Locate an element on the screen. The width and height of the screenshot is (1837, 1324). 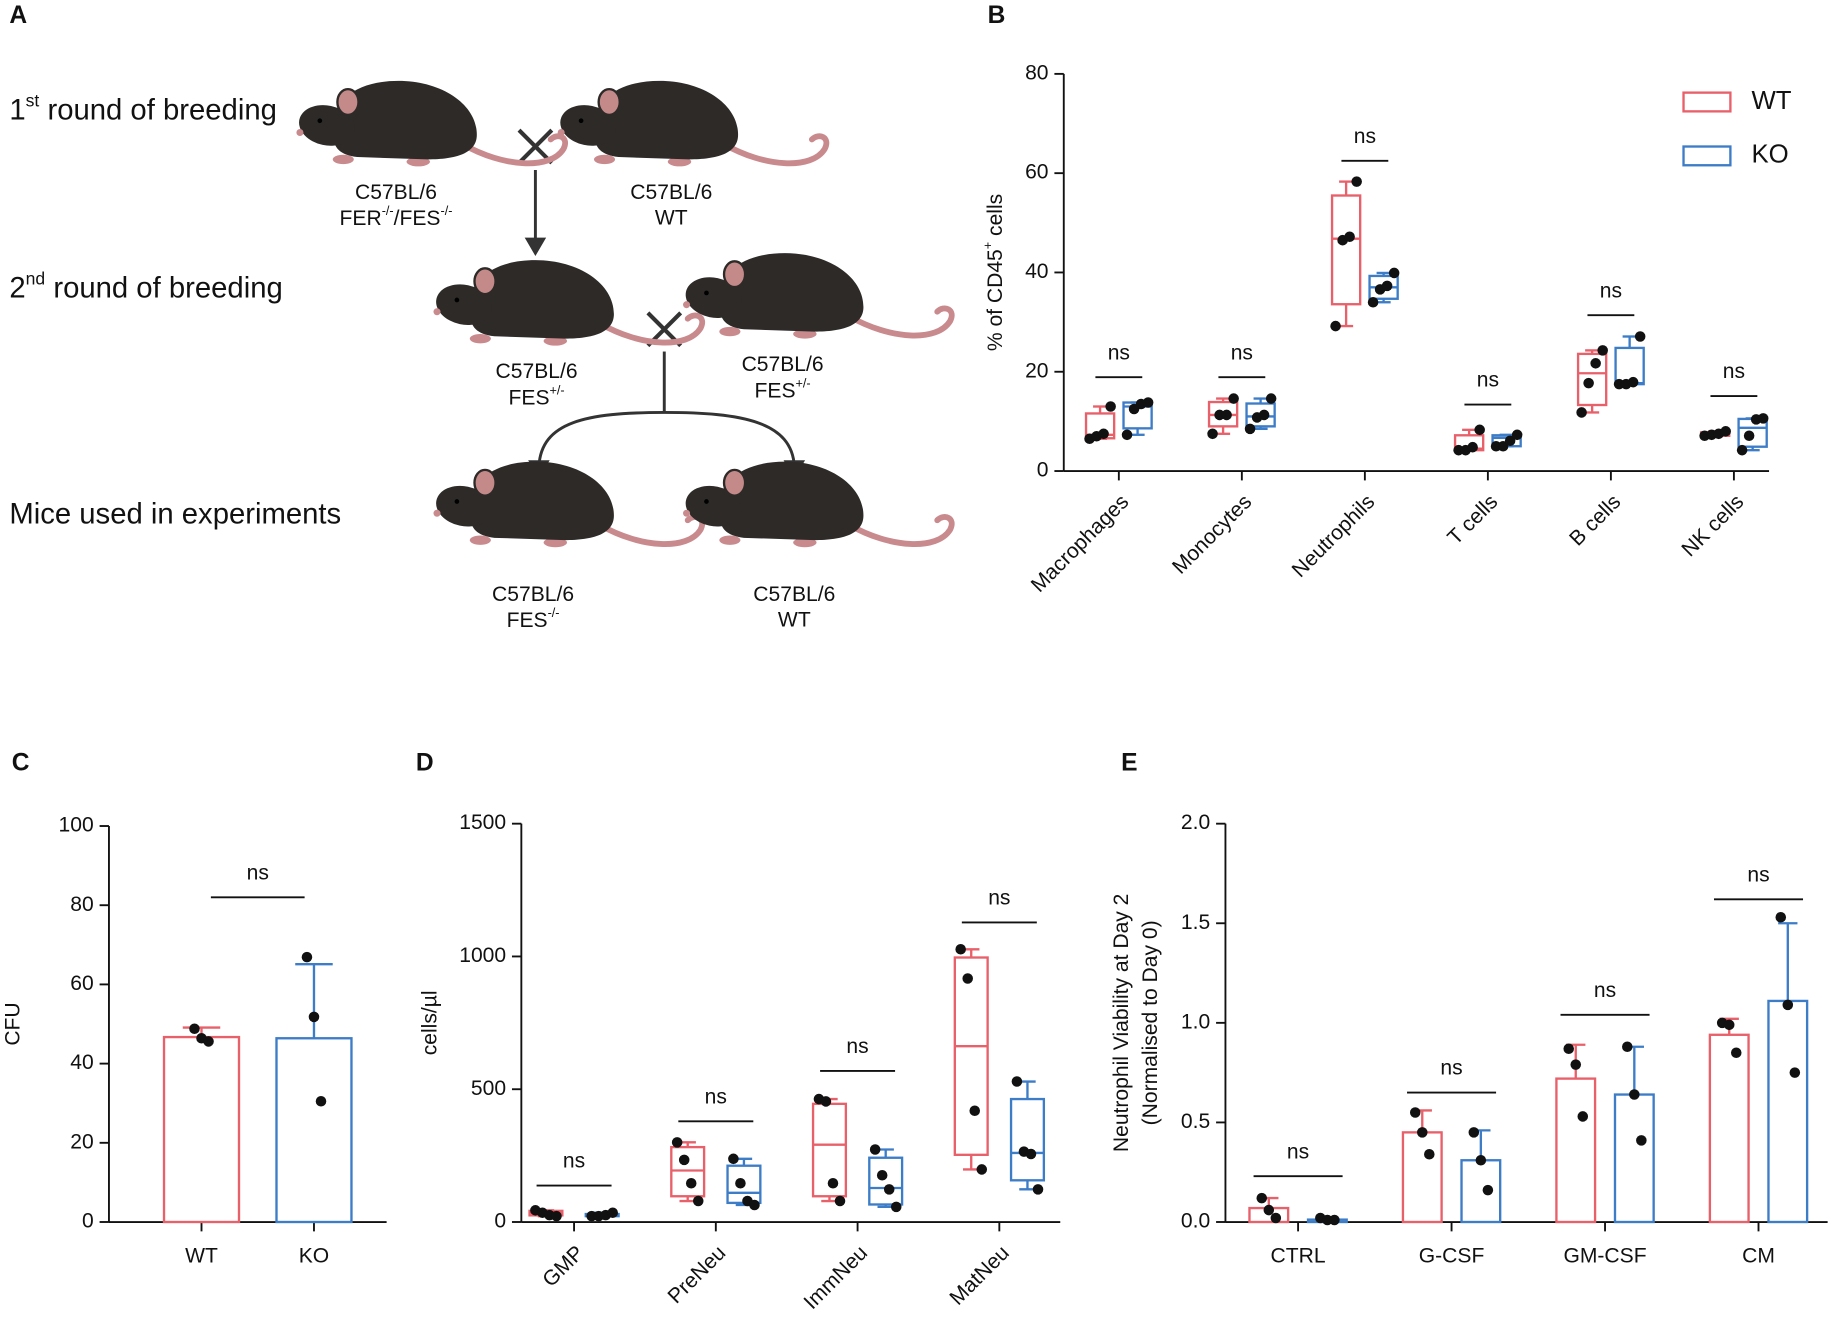
y-tick-label: 2.0 is located at coordinates (1195, 822).